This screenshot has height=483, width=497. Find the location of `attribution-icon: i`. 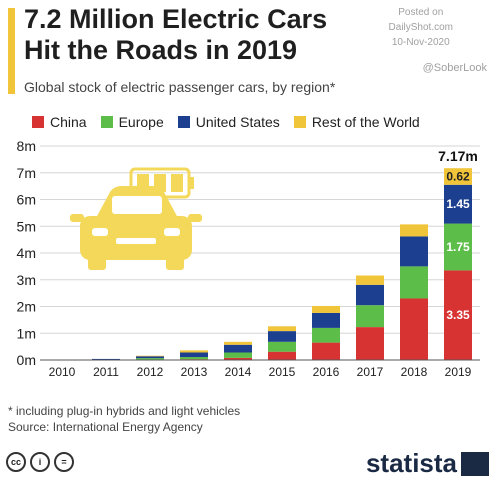

attribution-icon: i is located at coordinates (40, 462).